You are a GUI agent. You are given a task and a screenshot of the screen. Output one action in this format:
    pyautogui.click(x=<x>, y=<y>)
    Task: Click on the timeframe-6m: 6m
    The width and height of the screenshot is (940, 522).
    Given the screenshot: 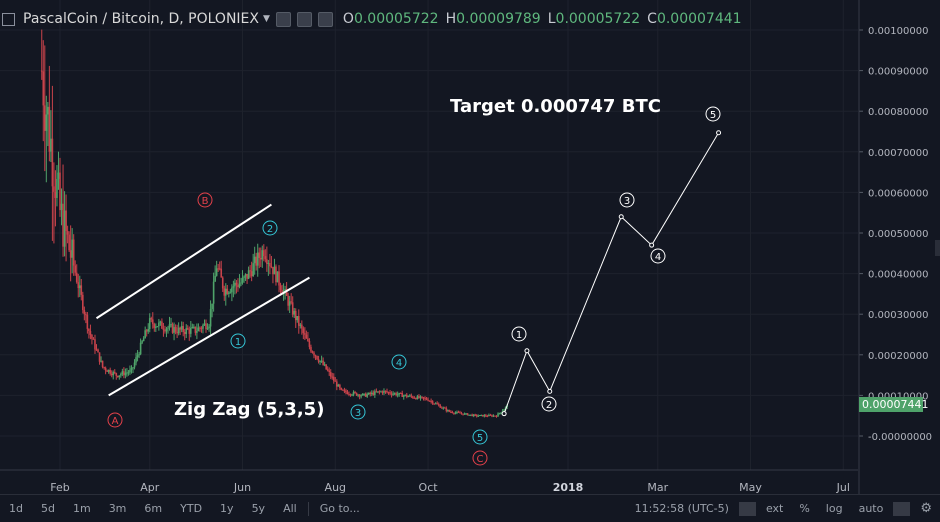 What is the action you would take?
    pyautogui.click(x=153, y=508)
    